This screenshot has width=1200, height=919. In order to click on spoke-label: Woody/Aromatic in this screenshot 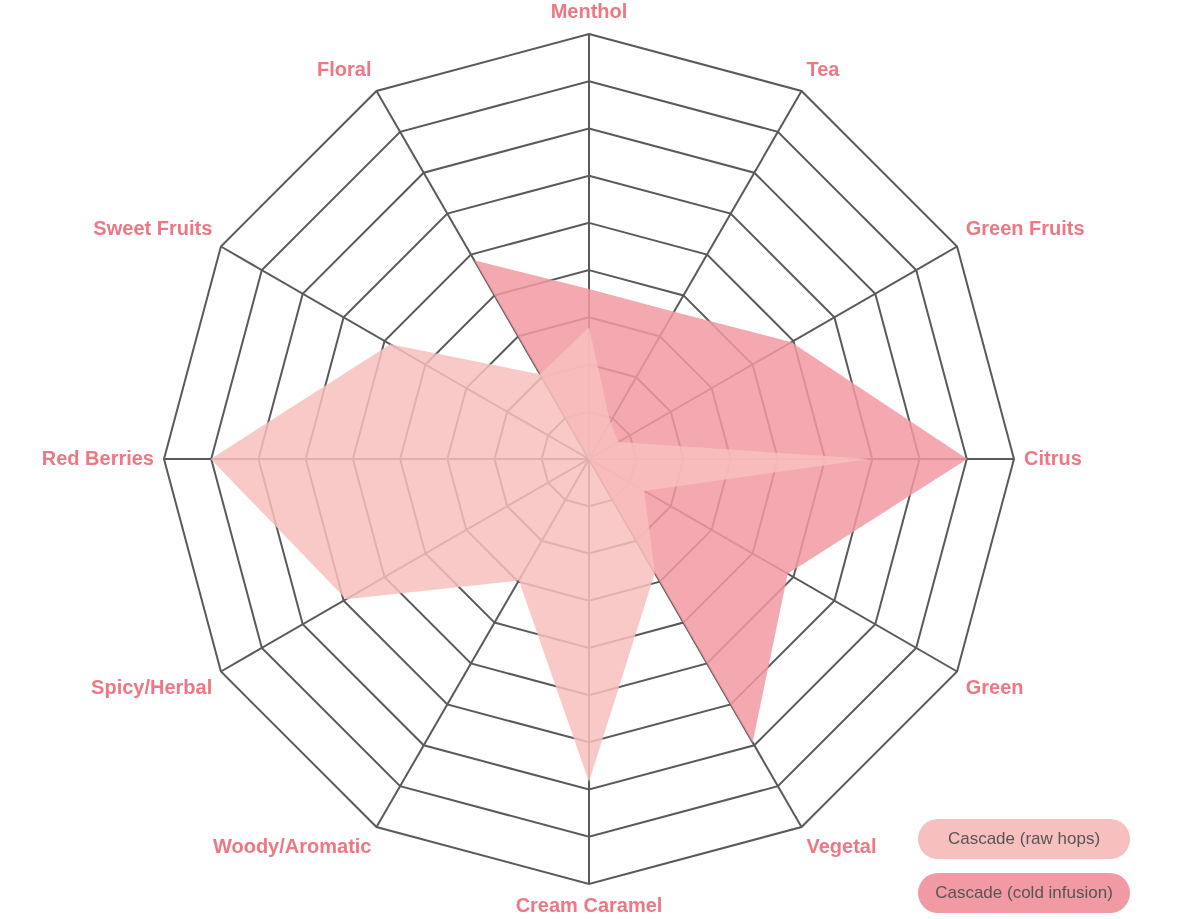, I will do `click(292, 846)`.